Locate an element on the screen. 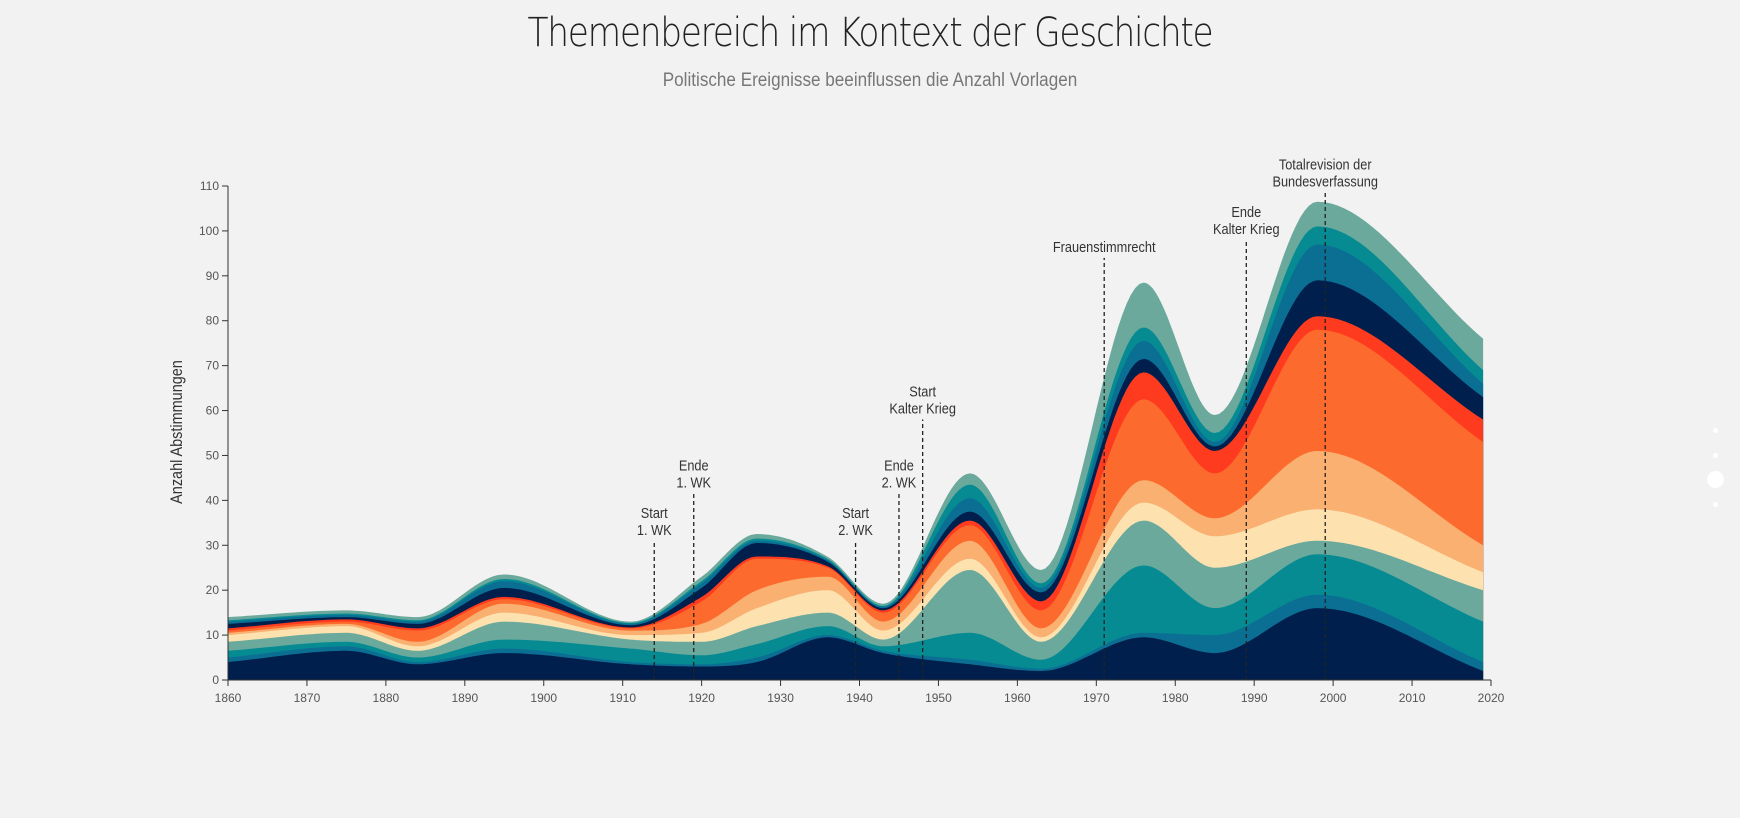 This screenshot has height=818, width=1740. y-tick-label: 40 is located at coordinates (213, 500).